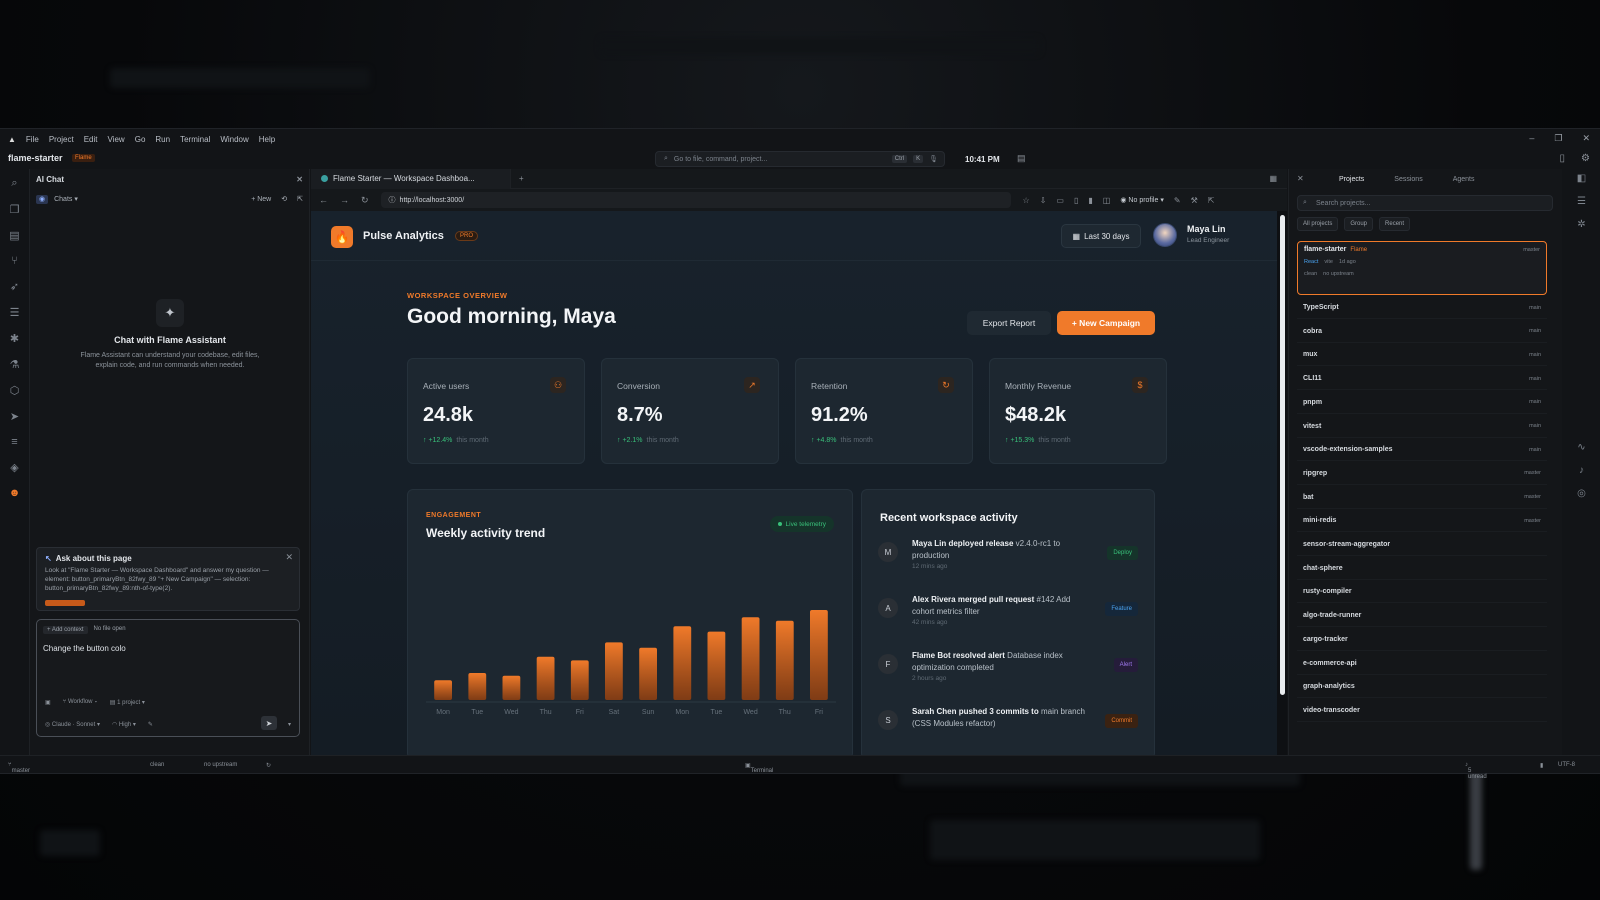  Describe the element at coordinates (14, 210) in the screenshot. I see `files-icon: ❐` at that location.